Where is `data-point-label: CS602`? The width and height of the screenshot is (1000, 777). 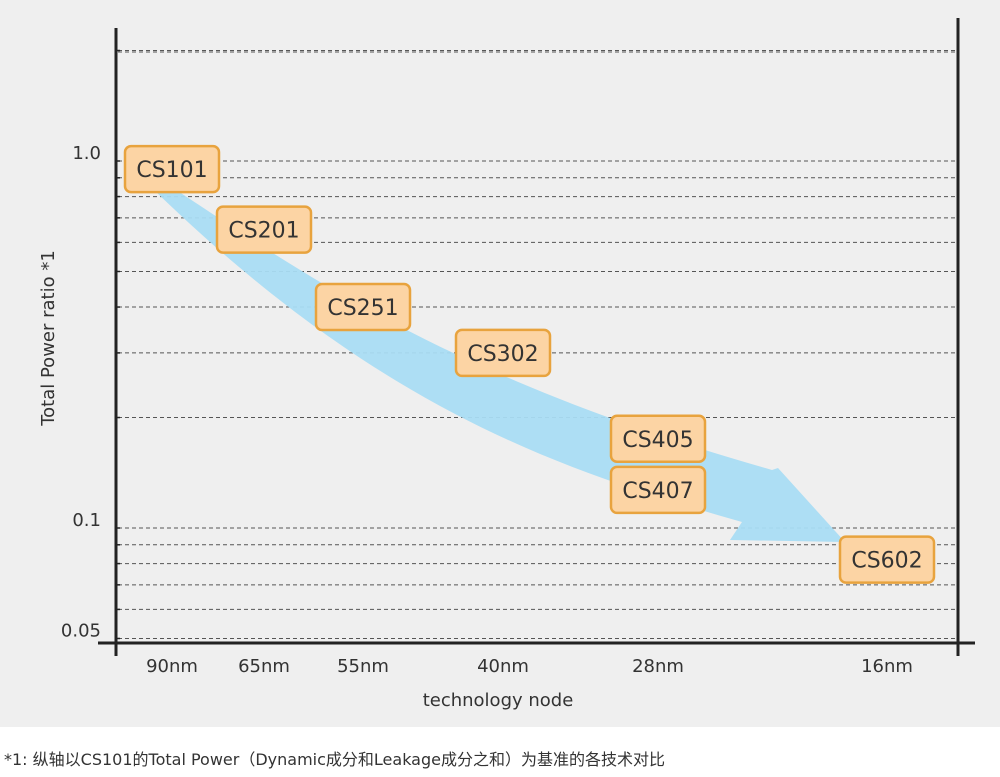
data-point-label: CS602 is located at coordinates (886, 561).